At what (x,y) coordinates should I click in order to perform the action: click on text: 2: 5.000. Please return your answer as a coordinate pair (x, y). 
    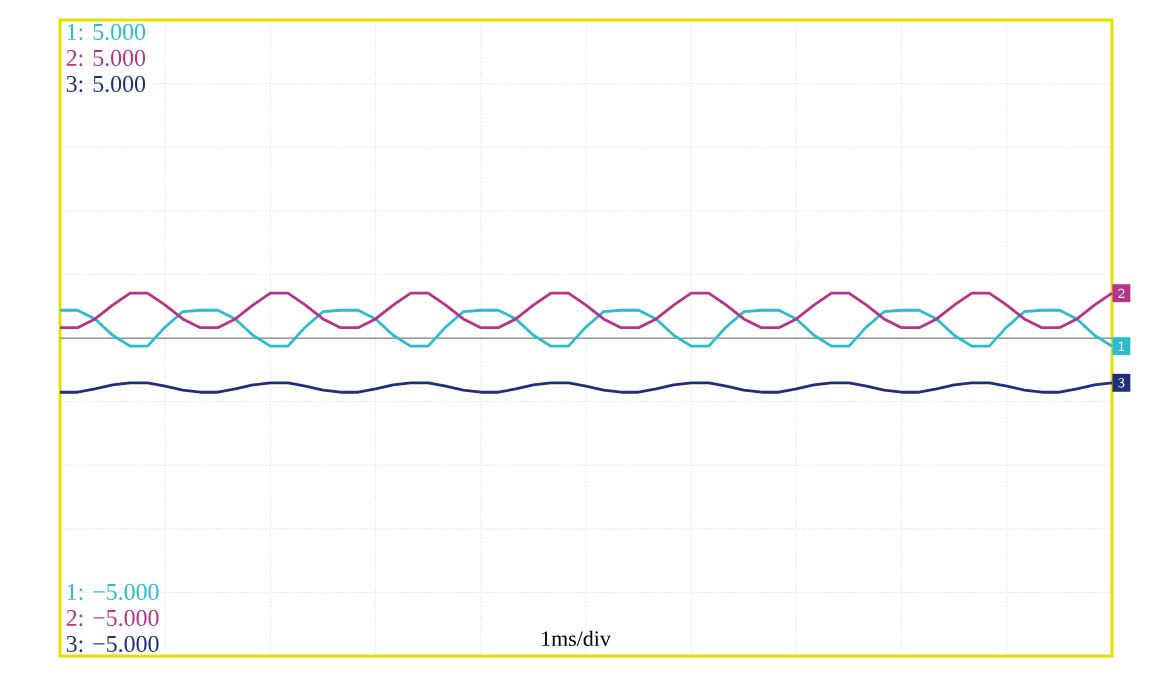
    Looking at the image, I should click on (106, 58).